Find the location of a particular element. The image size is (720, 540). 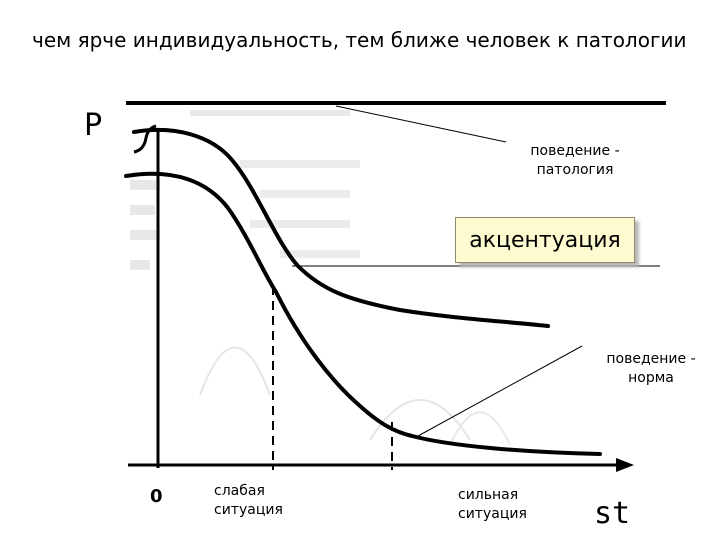

x-axis-label: st is located at coordinates (612, 513).